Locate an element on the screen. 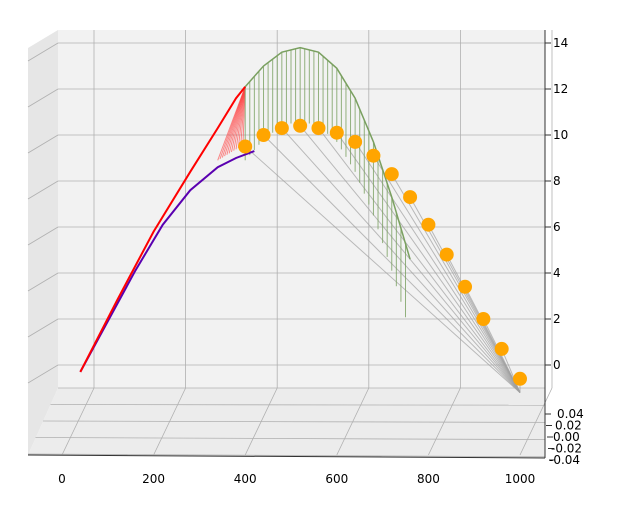  x-tick-label: 400 is located at coordinates (245, 479).